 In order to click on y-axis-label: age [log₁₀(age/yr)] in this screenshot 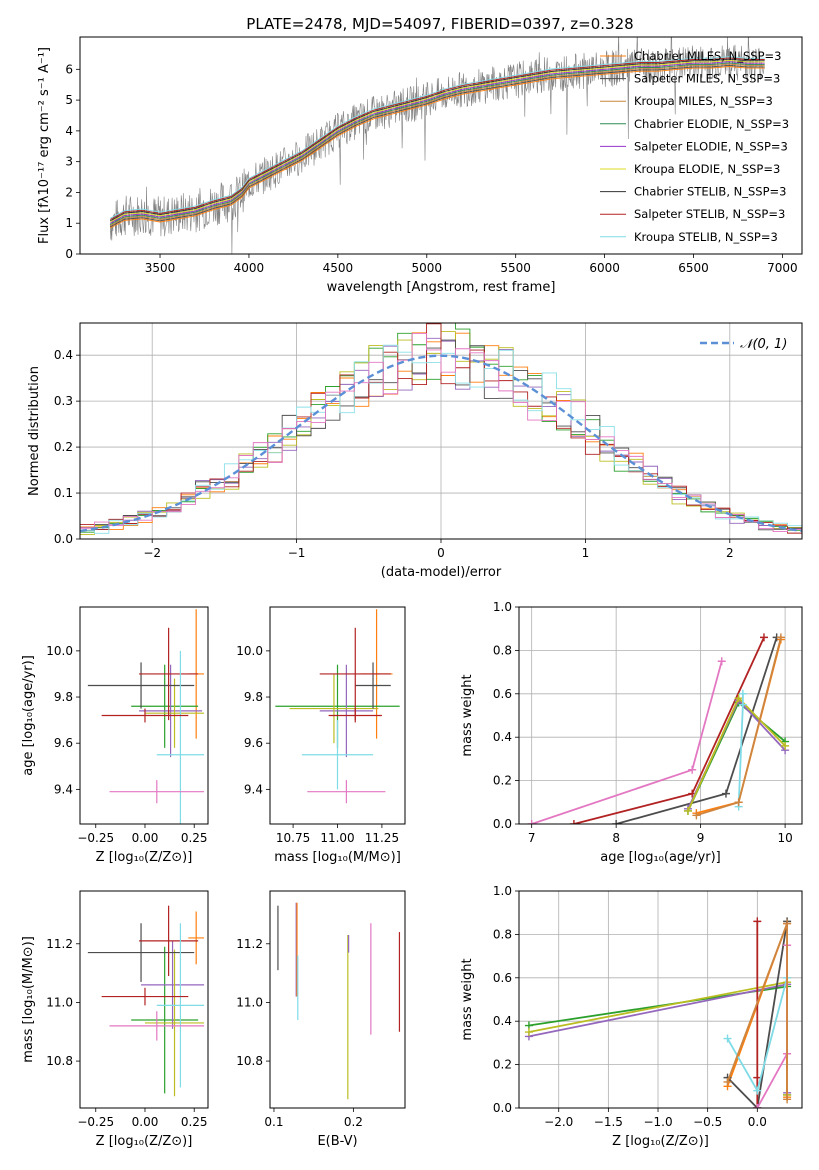, I will do `click(28, 715)`.